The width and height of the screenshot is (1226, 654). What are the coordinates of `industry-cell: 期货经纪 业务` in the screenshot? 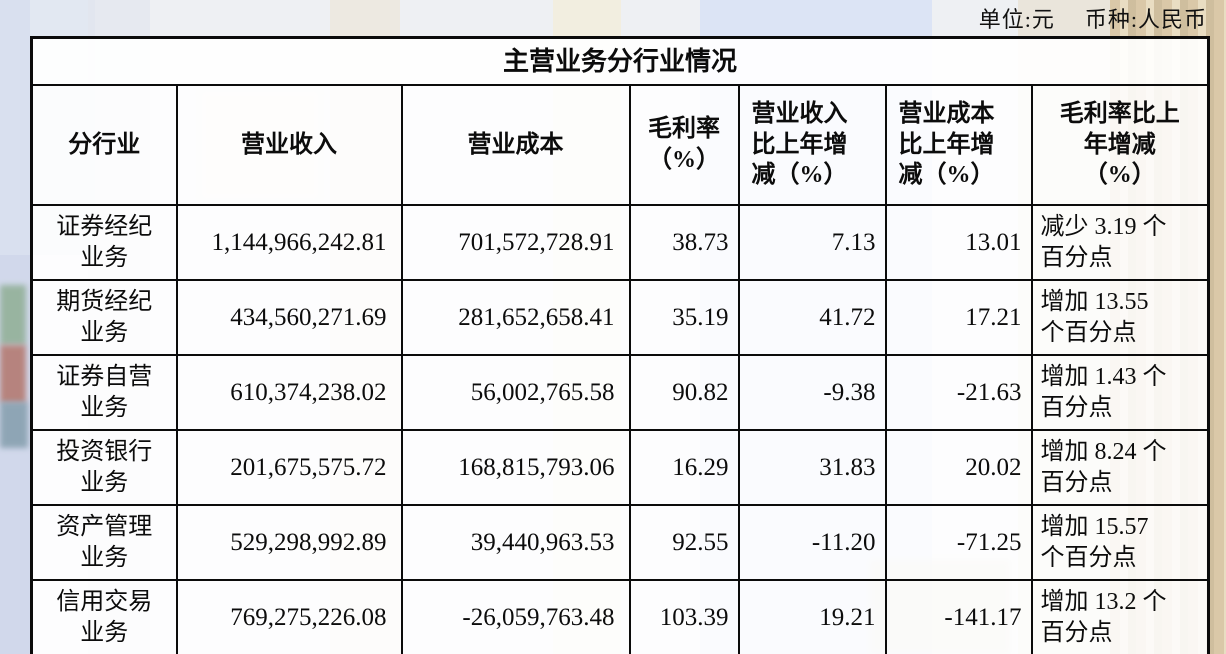 It's located at (104, 317).